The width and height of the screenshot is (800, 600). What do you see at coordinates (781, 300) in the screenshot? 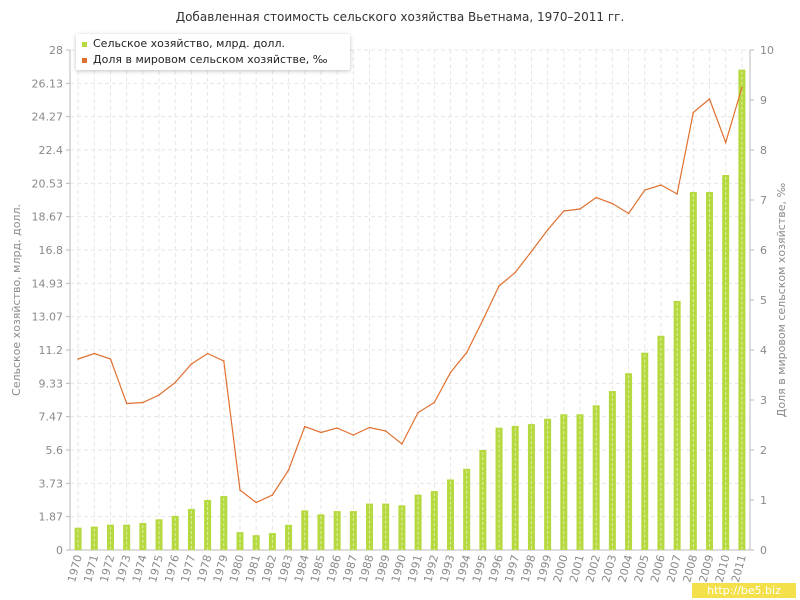
I see `y-axis-title-right: Доля в мировом сельском хозяйстве, ‰` at bounding box center [781, 300].